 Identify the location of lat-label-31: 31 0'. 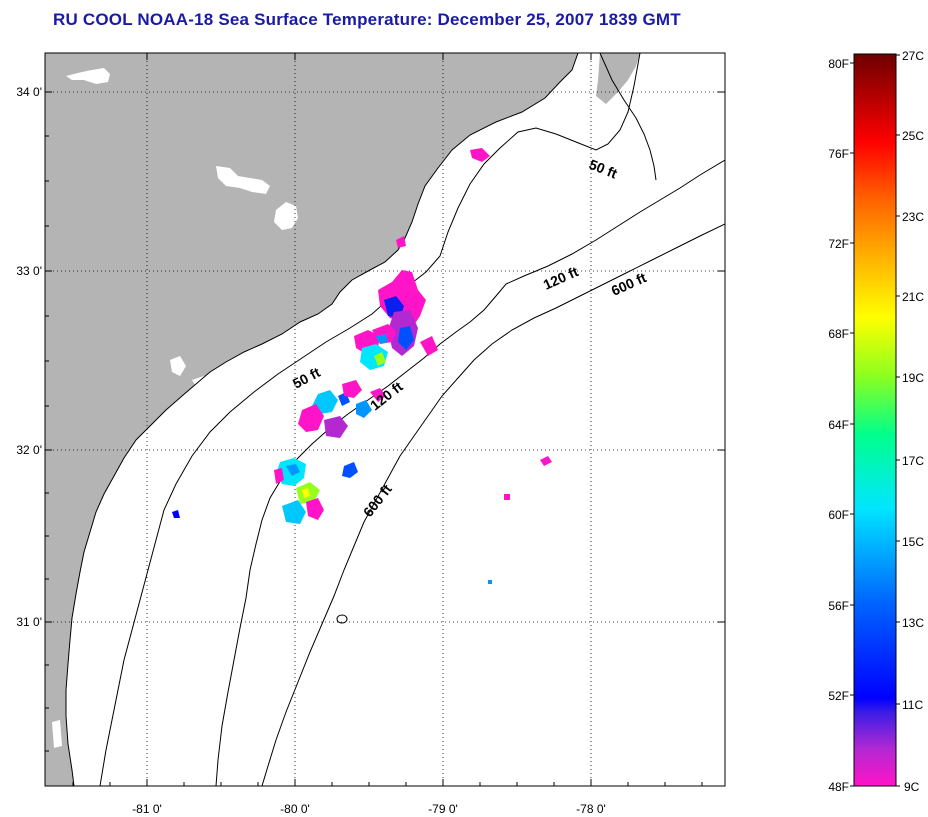
(29, 622).